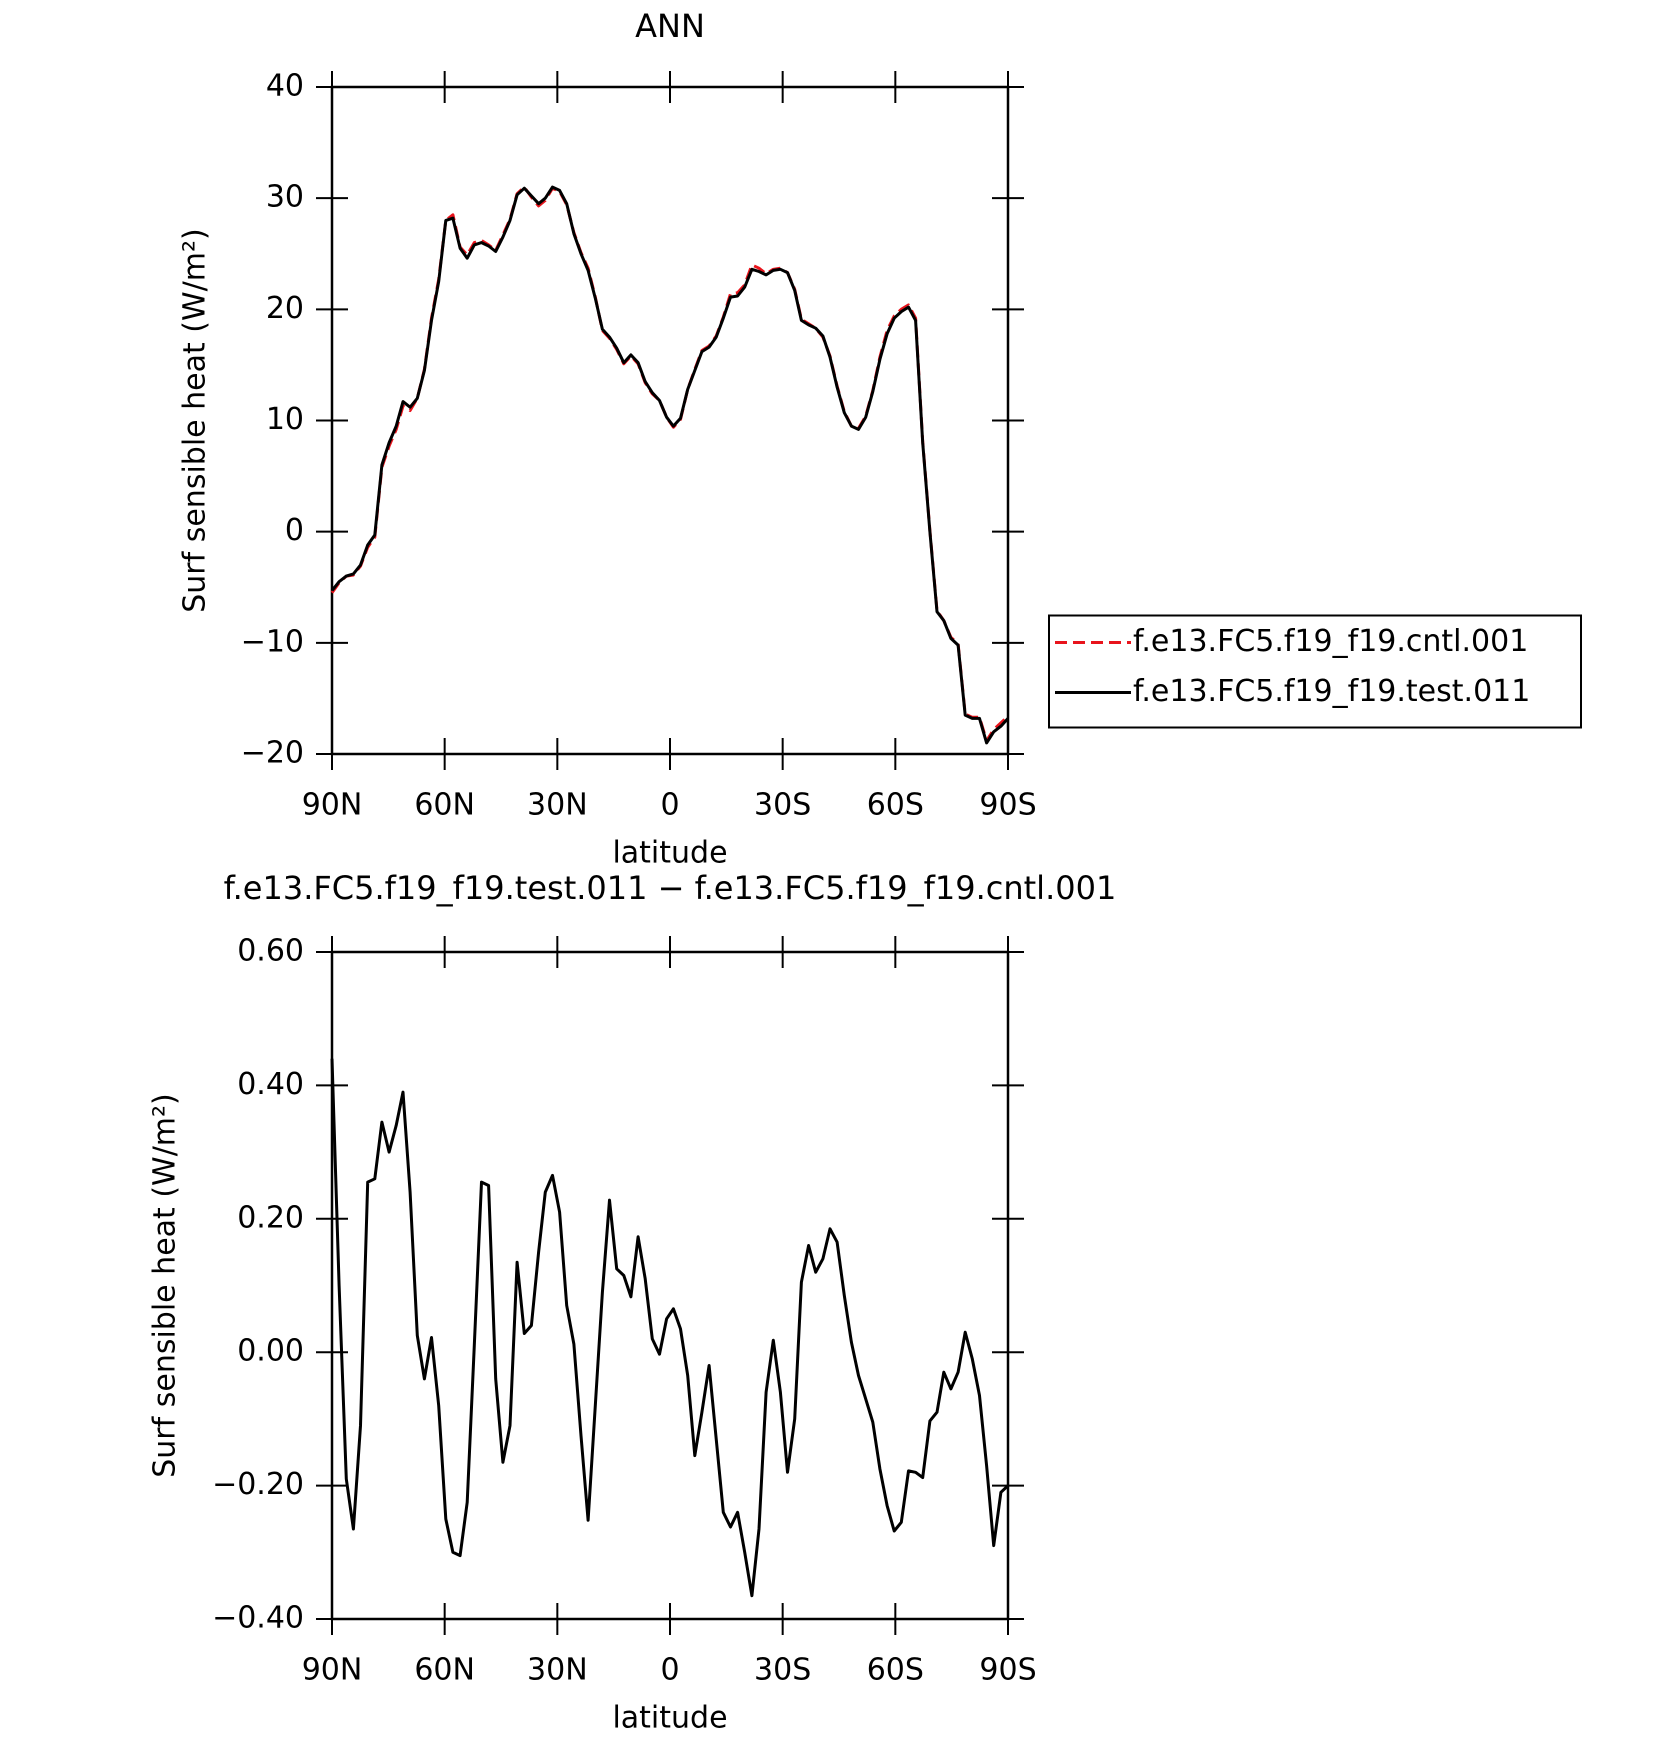 This screenshot has width=1680, height=1747. What do you see at coordinates (294, 530) in the screenshot?
I see `y-tick-label: 0` at bounding box center [294, 530].